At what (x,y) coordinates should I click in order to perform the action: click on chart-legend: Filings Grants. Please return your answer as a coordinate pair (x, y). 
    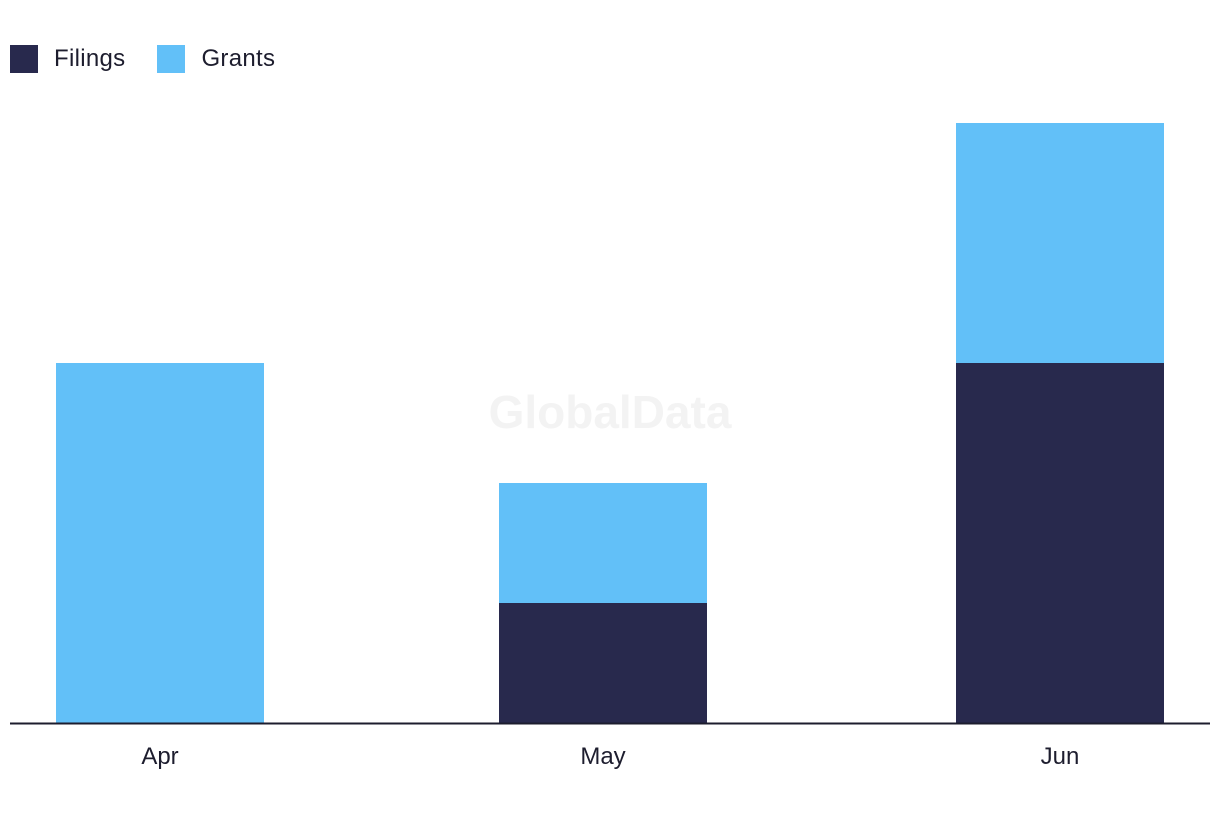
    Looking at the image, I should click on (158, 59).